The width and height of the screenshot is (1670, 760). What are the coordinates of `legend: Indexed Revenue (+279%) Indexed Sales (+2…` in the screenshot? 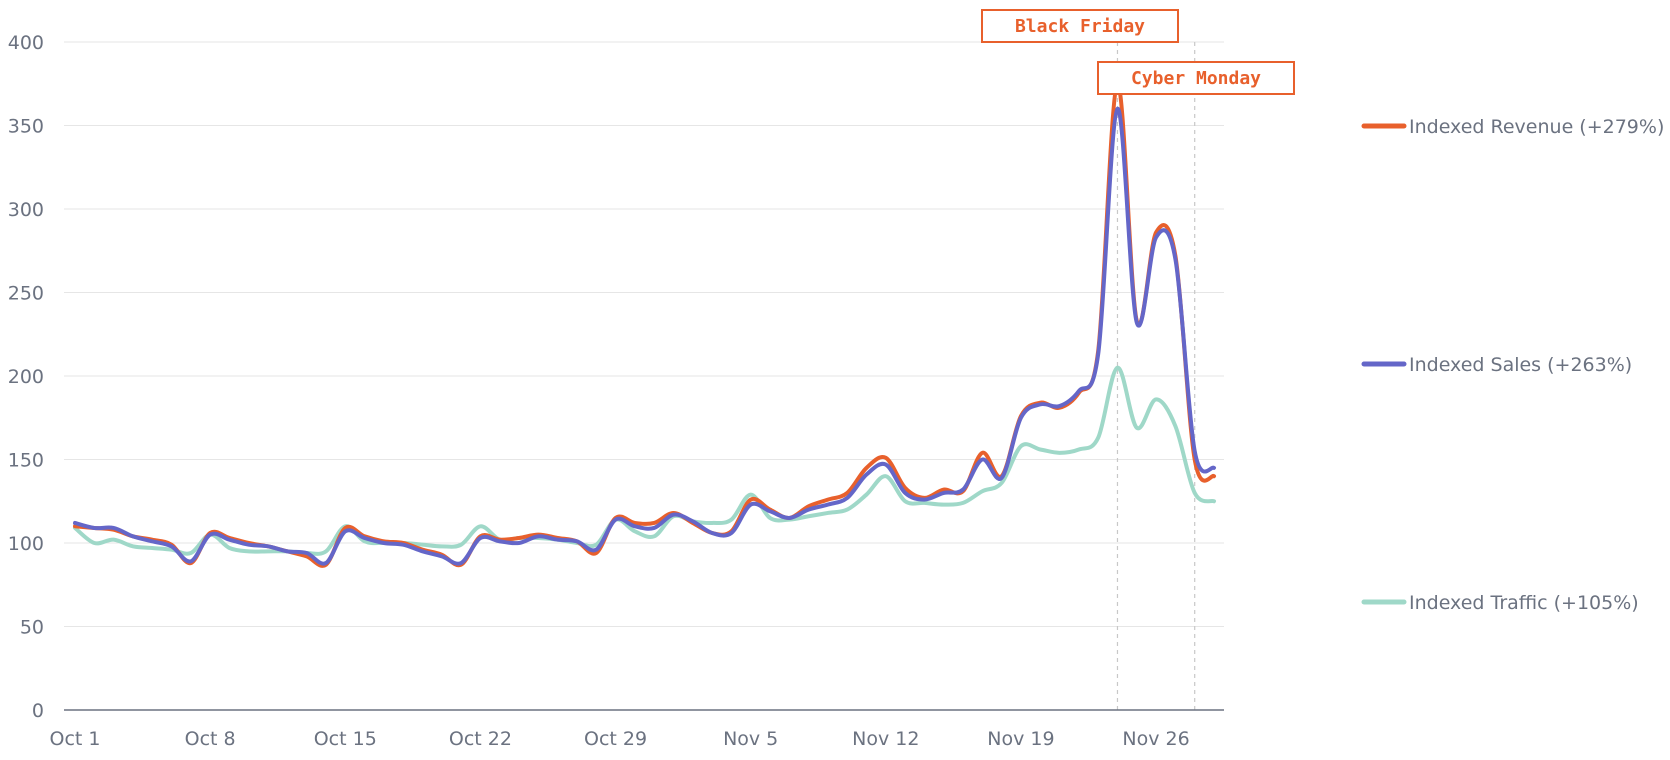 It's located at (1512, 365).